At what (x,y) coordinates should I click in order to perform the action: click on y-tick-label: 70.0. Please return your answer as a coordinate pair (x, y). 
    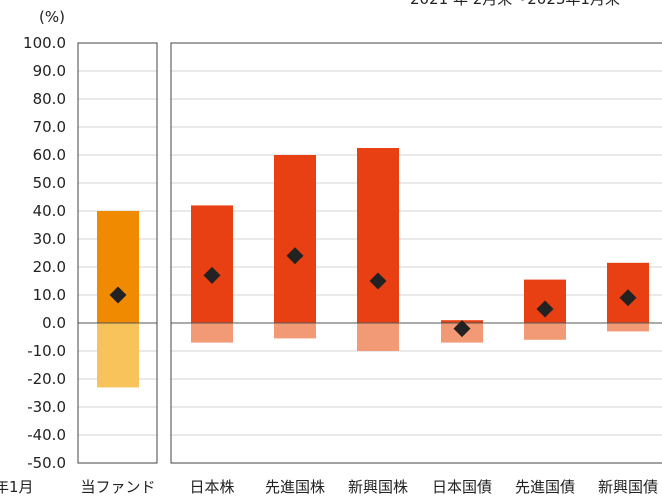
    Looking at the image, I should click on (49, 127).